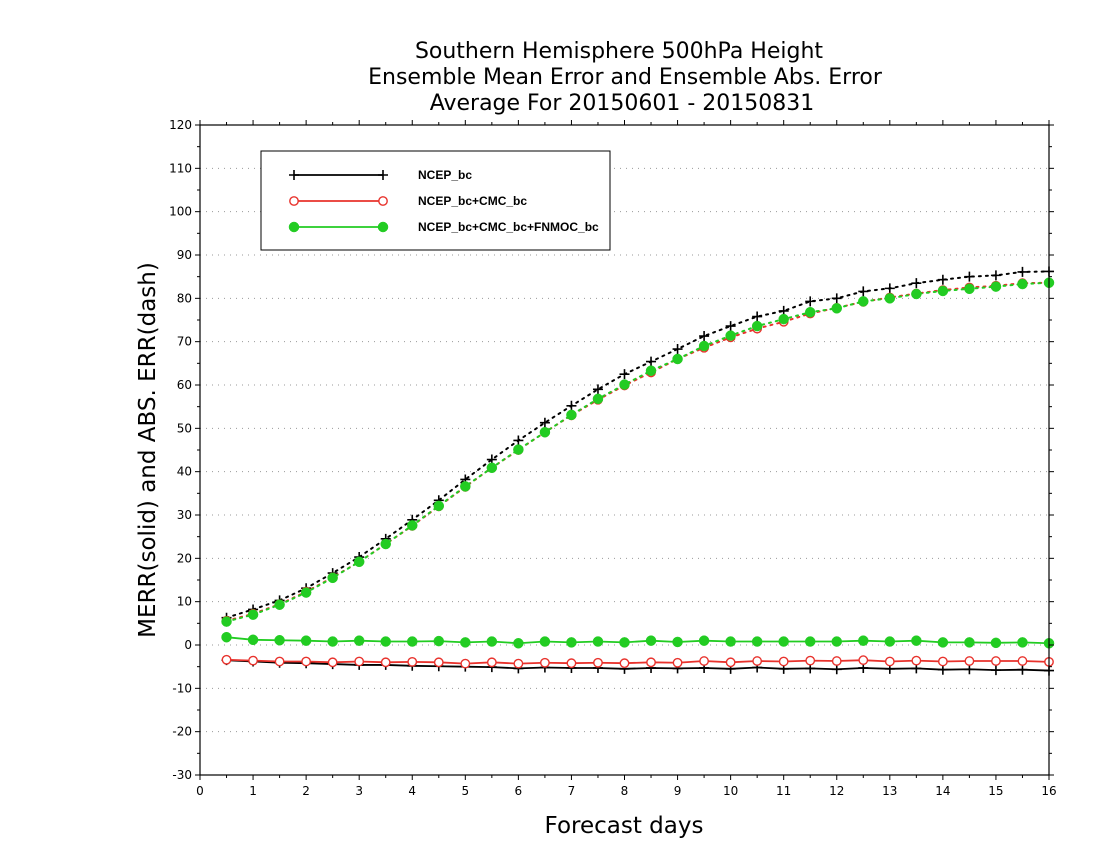 The width and height of the screenshot is (1100, 850). I want to click on x-tick-label: 1, so click(253, 791).